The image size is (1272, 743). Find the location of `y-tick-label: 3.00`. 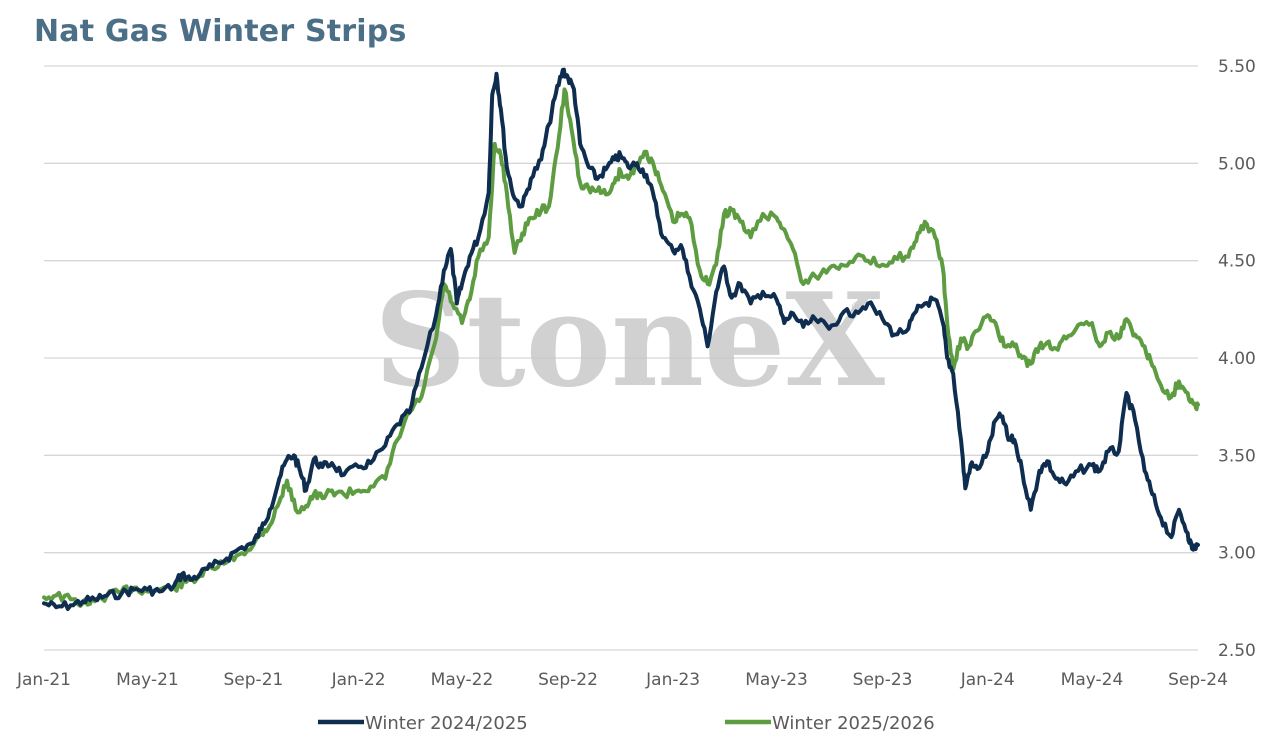

y-tick-label: 3.00 is located at coordinates (1237, 554).